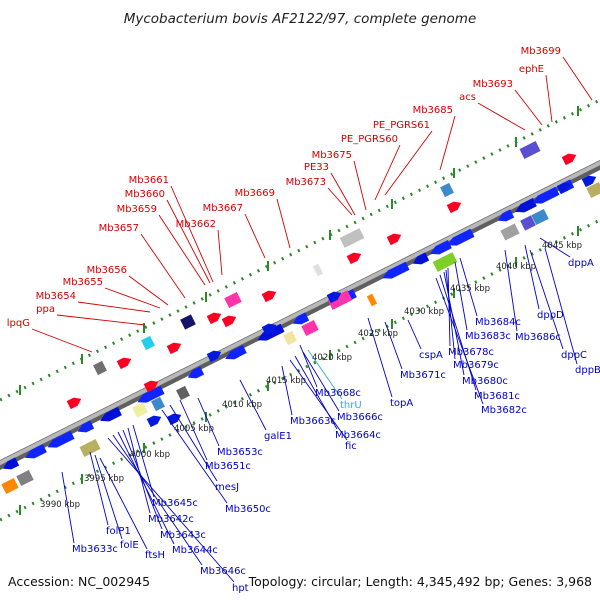  What do you see at coordinates (56, 296) in the screenshot?
I see `top-gene-label: Mb3654` at bounding box center [56, 296].